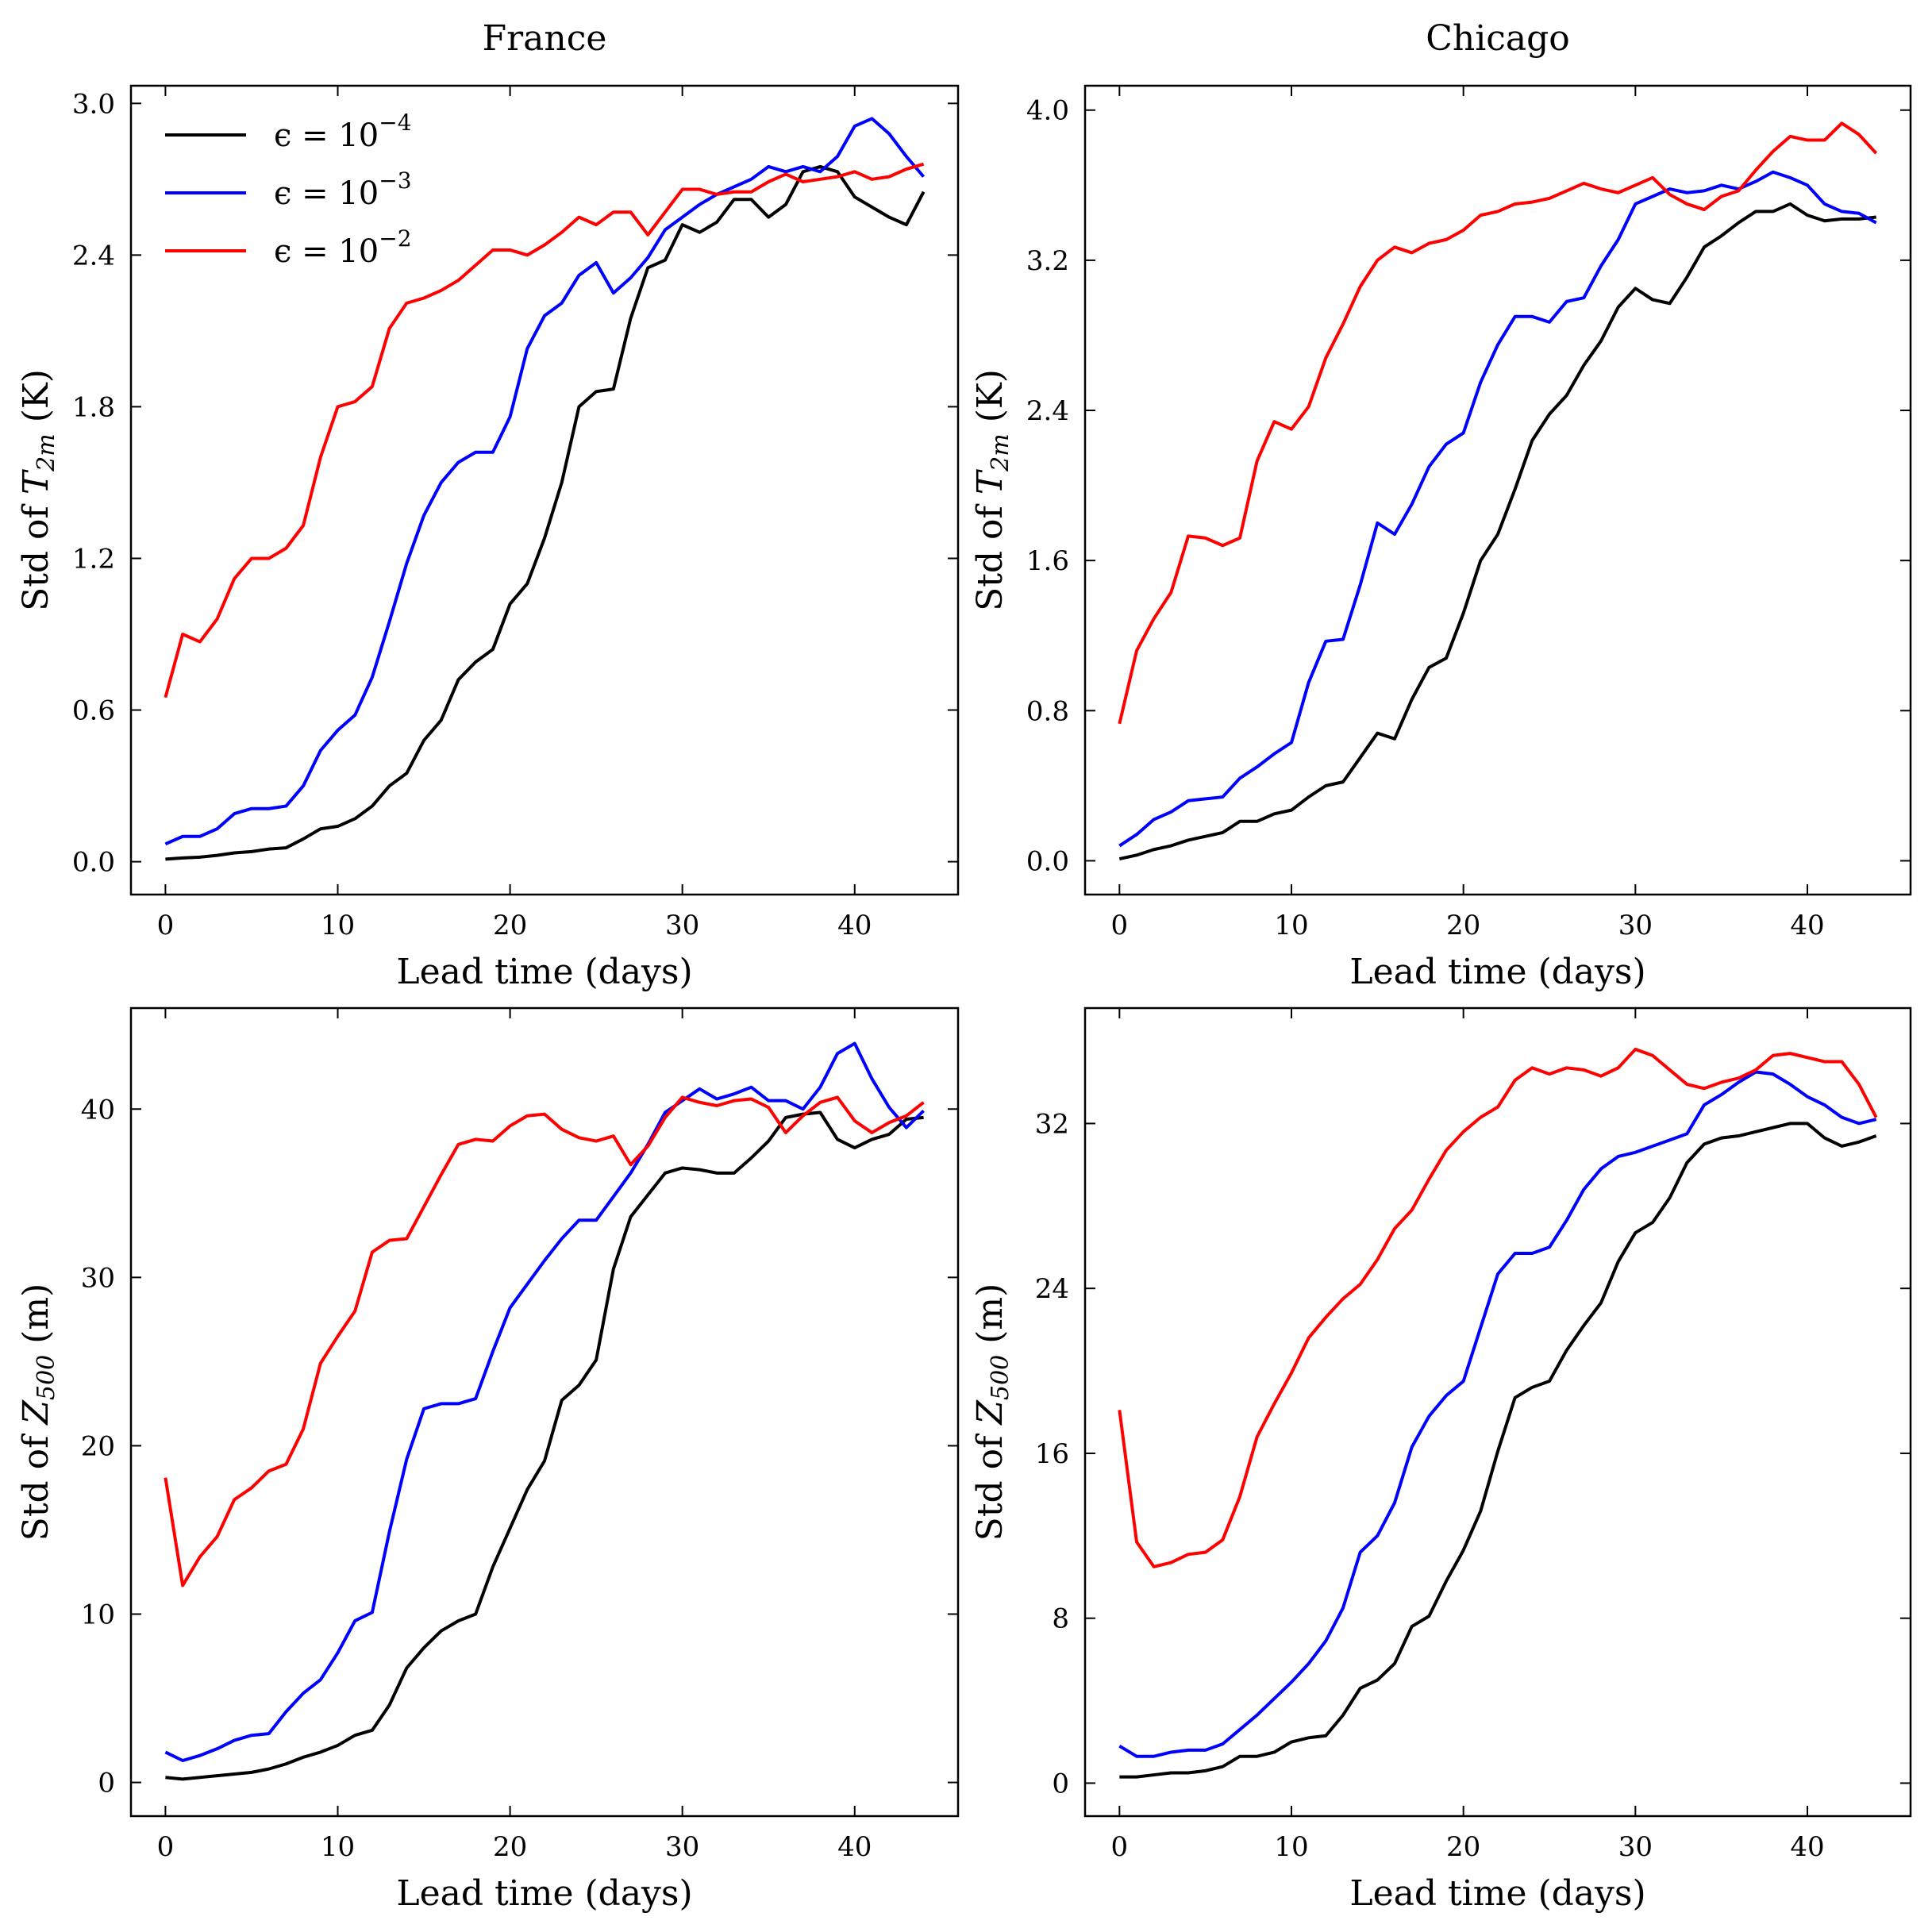 This screenshot has width=1932, height=1932. I want to click on y-tick-label: 40, so click(98, 1110).